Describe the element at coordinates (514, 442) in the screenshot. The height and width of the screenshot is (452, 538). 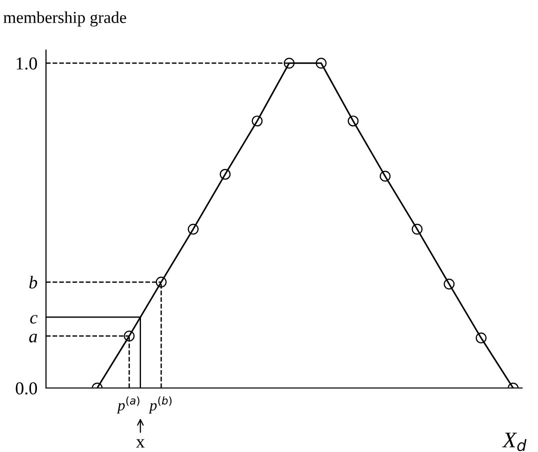
I see `x-axis-title: X$_{d}$` at that location.